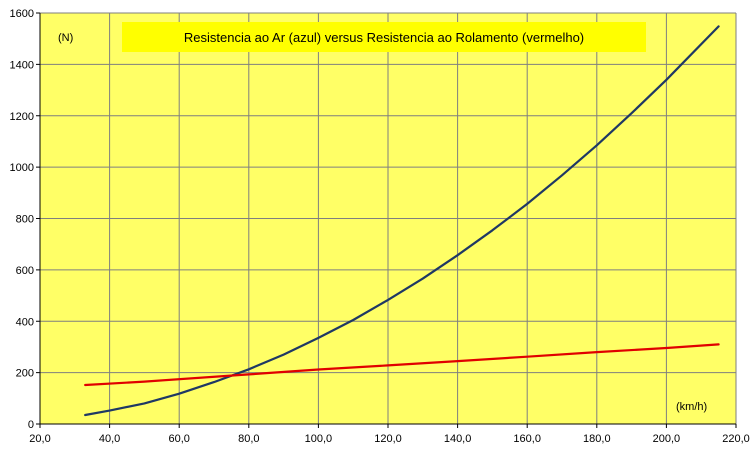 The image size is (750, 457). I want to click on x-tick-label: 140,0, so click(458, 439).